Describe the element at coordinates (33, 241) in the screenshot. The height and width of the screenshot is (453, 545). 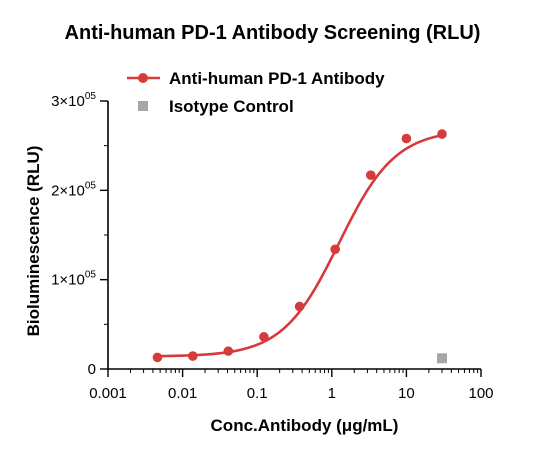
I see `y-axis-label: Bioluminescence (RLU)` at that location.